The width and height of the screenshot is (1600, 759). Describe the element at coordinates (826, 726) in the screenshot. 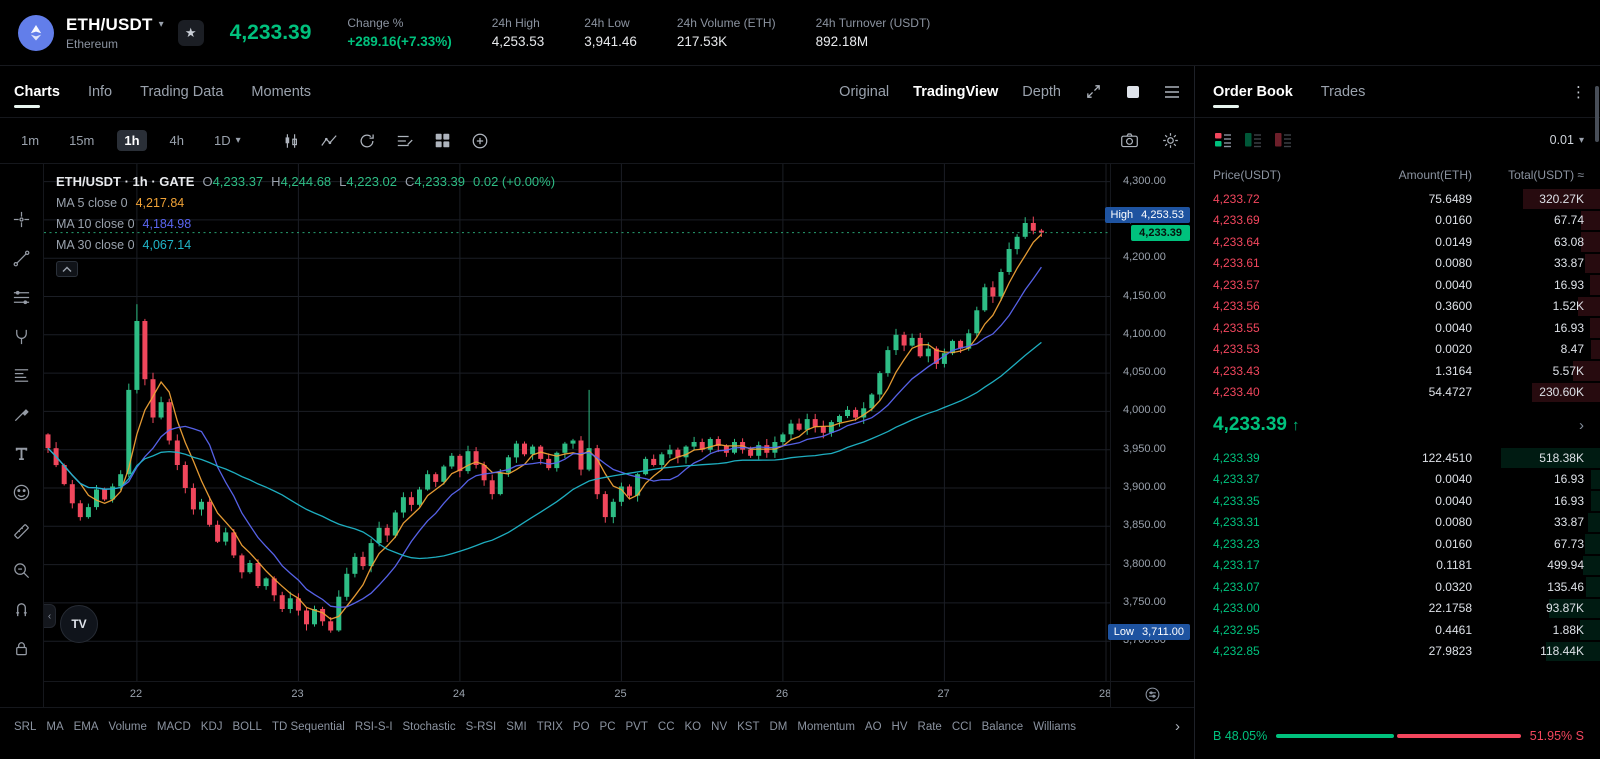

I see `indicator-momentum: Momentum` at that location.